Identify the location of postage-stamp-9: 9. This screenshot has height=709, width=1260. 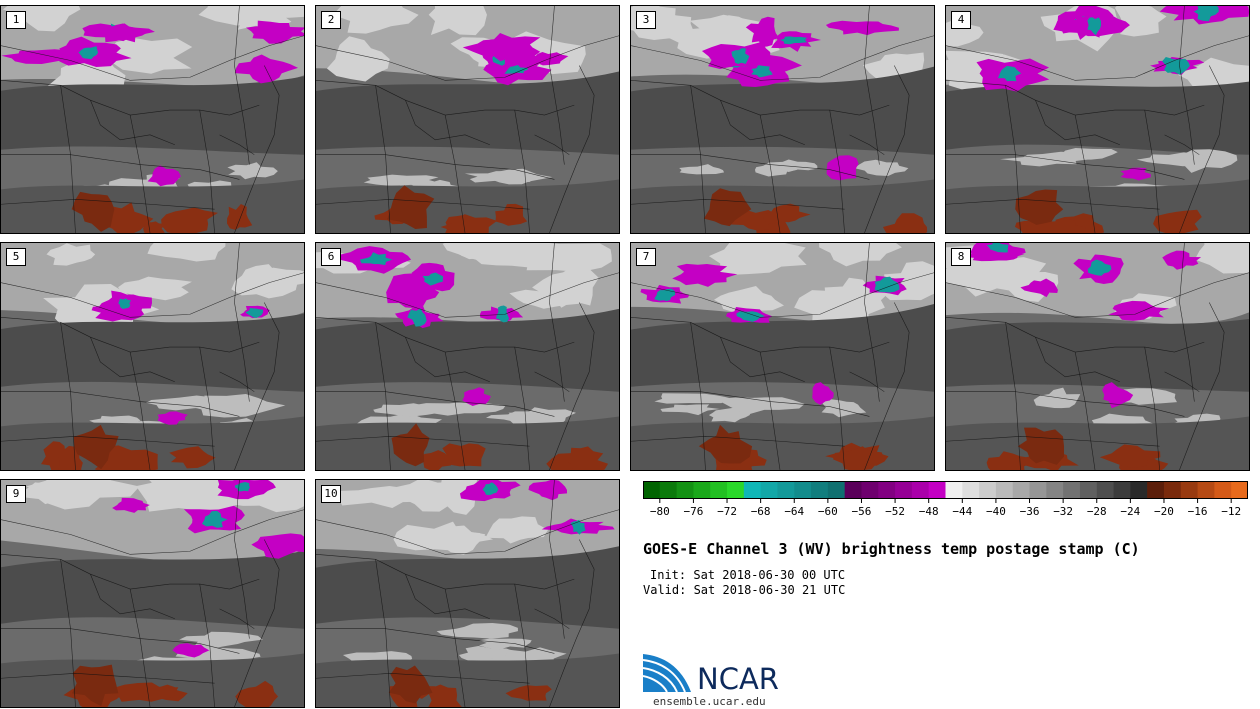
(152, 593).